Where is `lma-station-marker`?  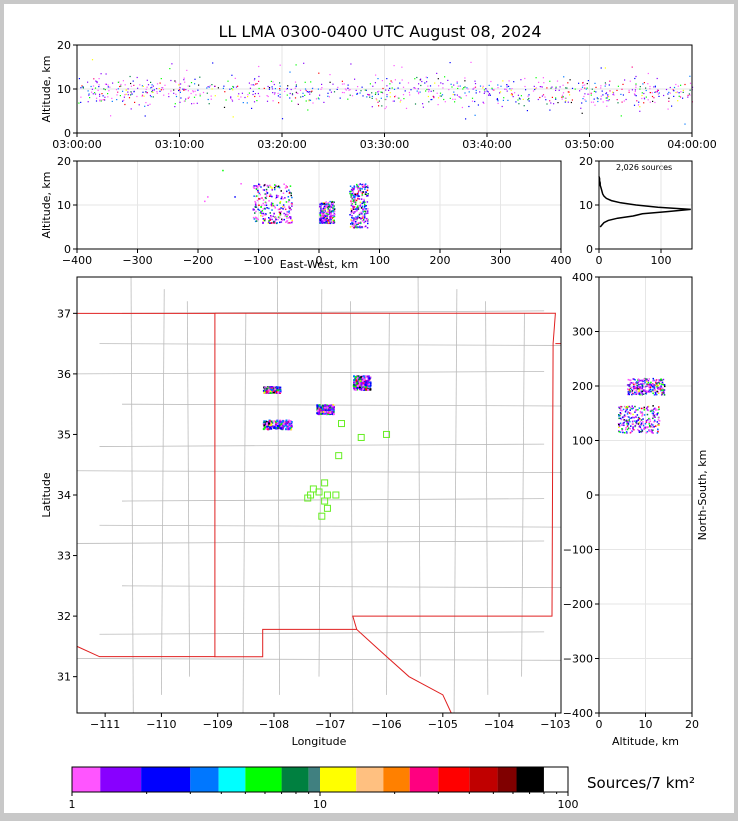
lma-station-marker is located at coordinates (319, 492).